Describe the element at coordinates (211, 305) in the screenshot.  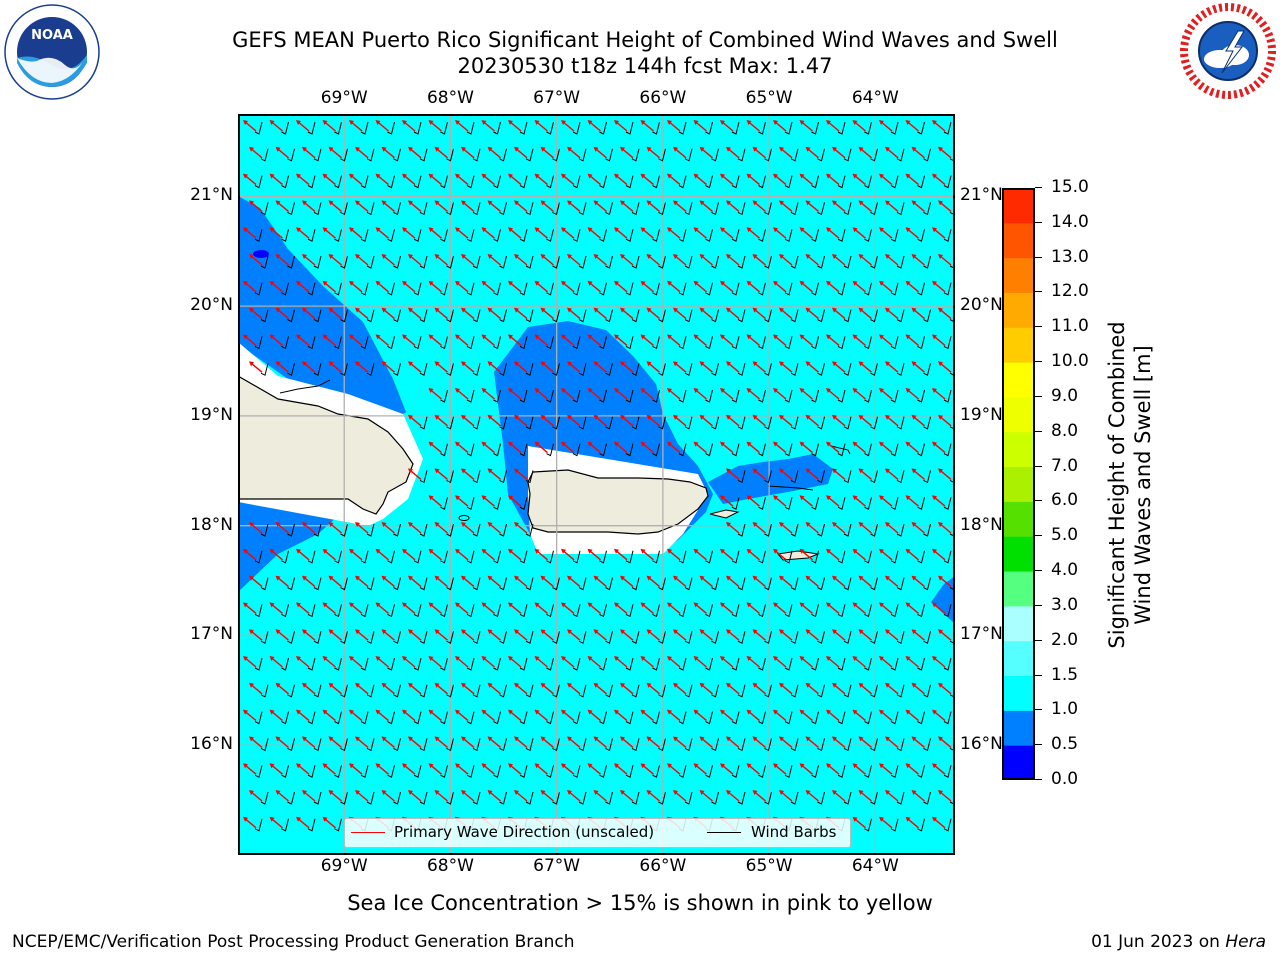
I see `lat-tick-label-left: 20°N` at that location.